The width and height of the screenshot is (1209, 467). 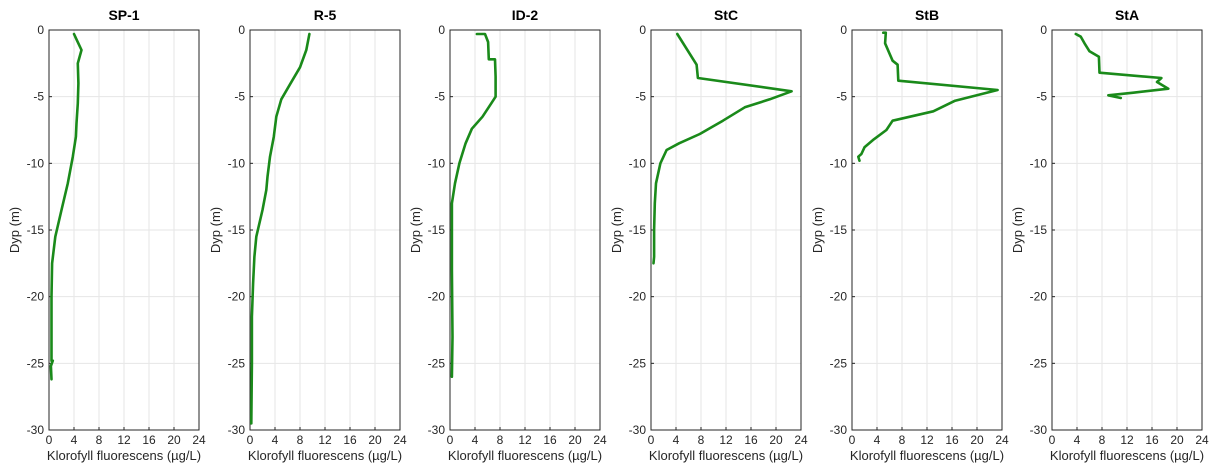 I want to click on panel-title: R-5, so click(x=325, y=15).